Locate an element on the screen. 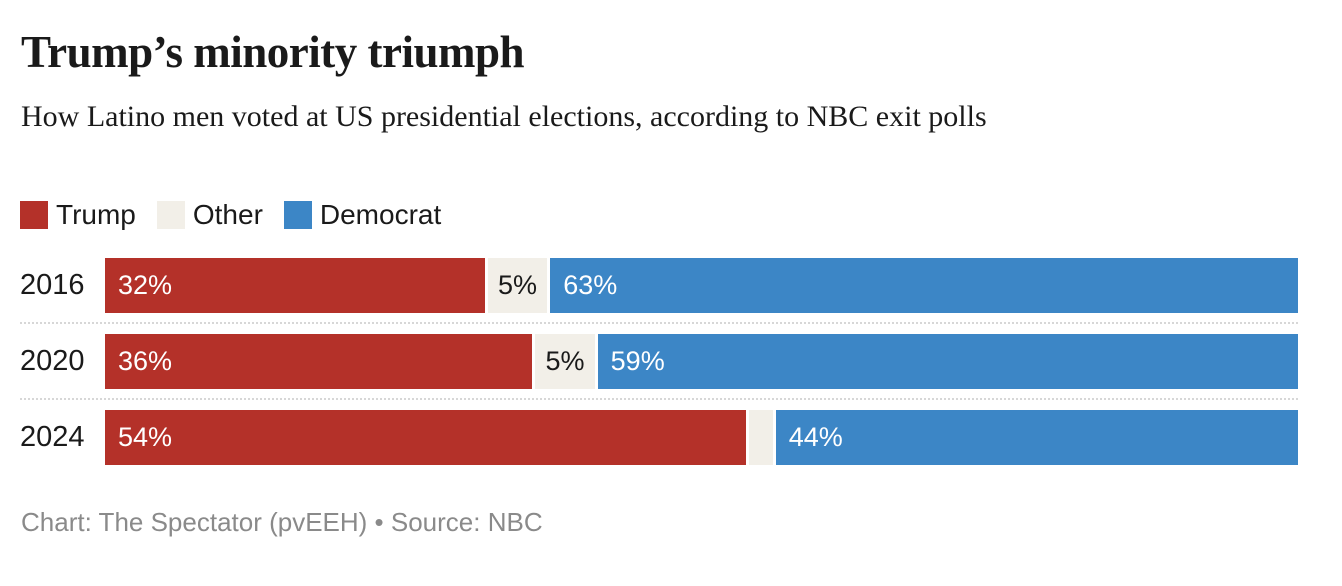 The width and height of the screenshot is (1342, 586). segment-2016-democrat: 63% is located at coordinates (924, 285).